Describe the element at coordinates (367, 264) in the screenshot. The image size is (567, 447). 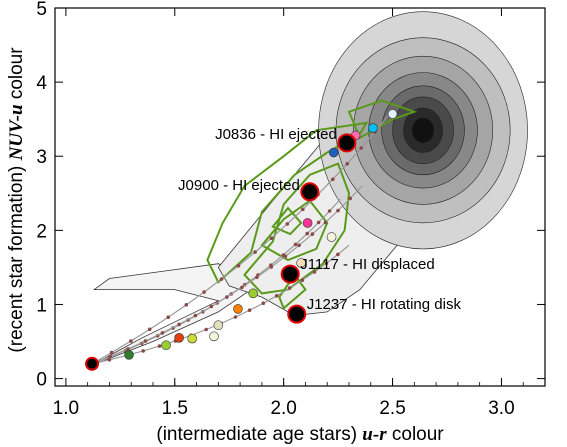
I see `galaxy-label-2: J1117 - HI displaced` at that location.